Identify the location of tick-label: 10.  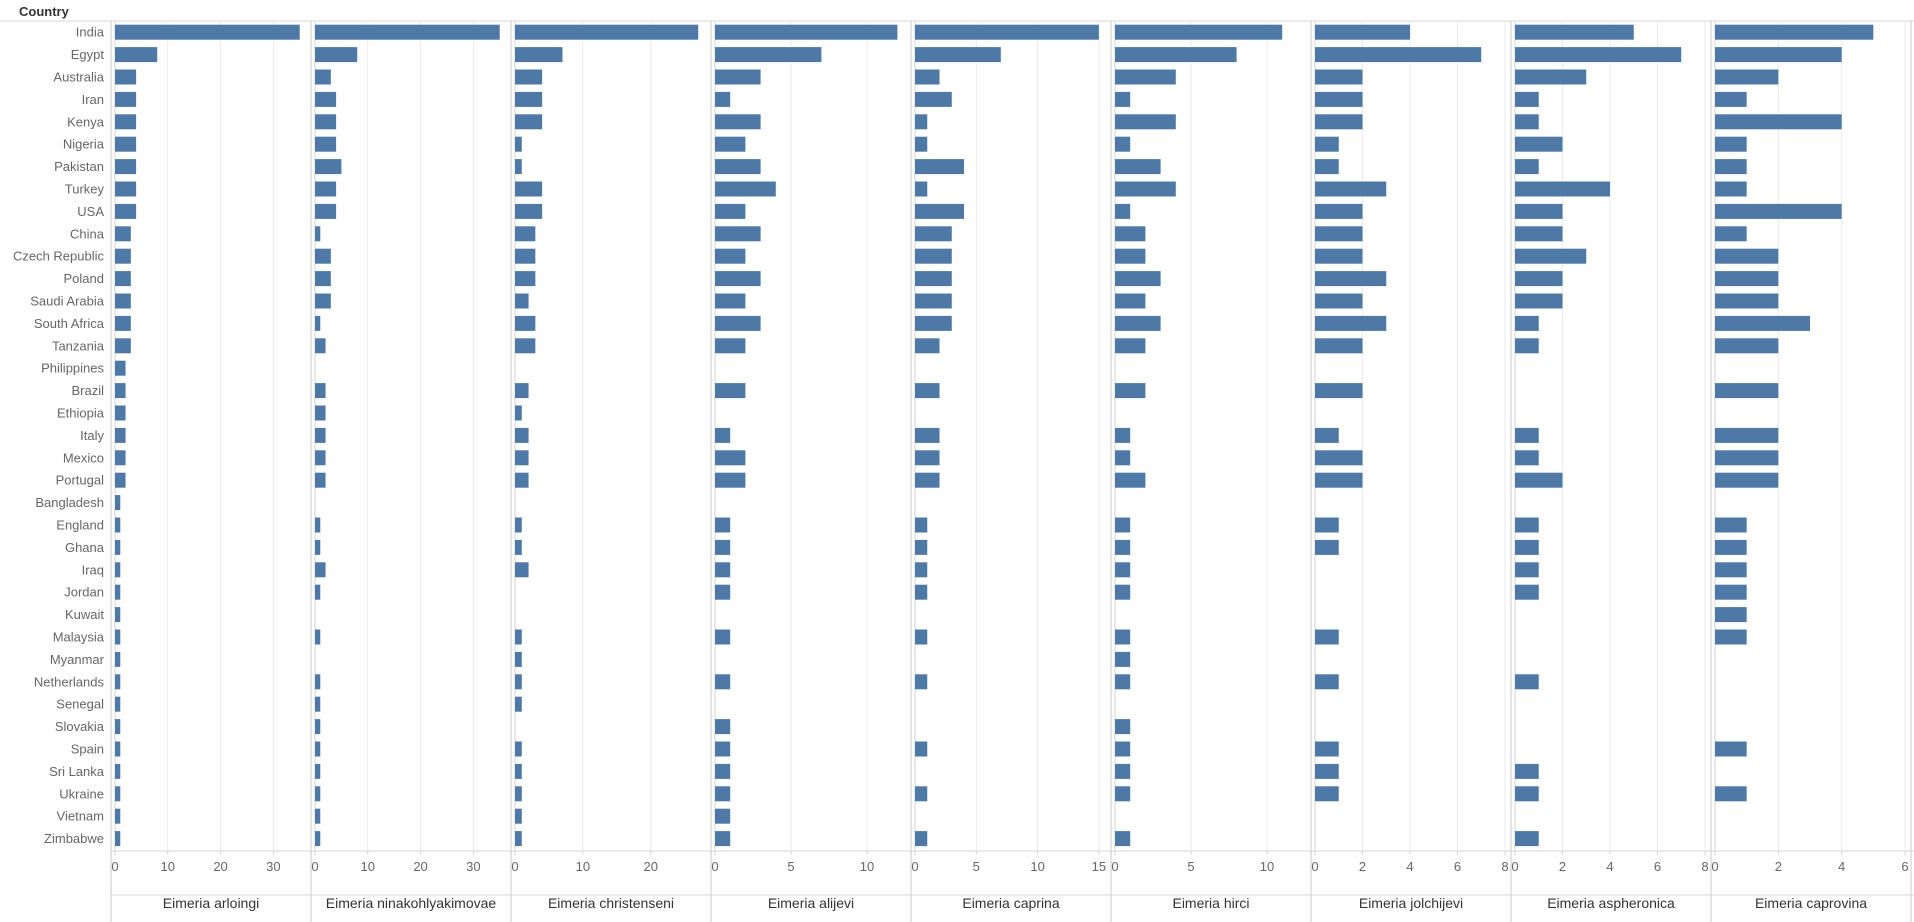
(1037, 866).